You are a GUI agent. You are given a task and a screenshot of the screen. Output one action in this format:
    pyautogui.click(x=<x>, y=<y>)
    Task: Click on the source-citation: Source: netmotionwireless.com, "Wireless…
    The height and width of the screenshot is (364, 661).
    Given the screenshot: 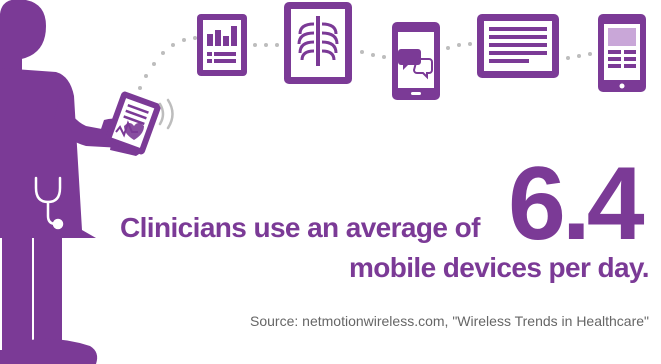 What is the action you would take?
    pyautogui.click(x=449, y=321)
    